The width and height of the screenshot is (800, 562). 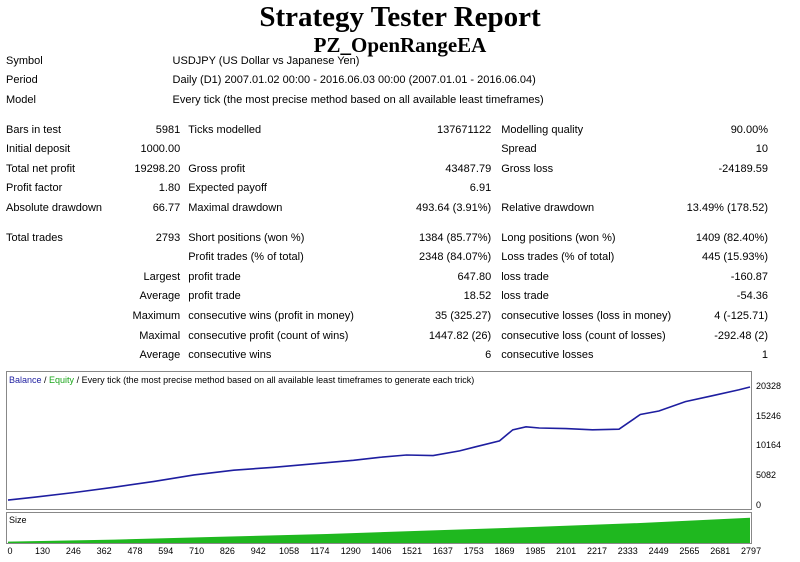 I want to click on legend-equity: Equity, so click(x=62, y=380).